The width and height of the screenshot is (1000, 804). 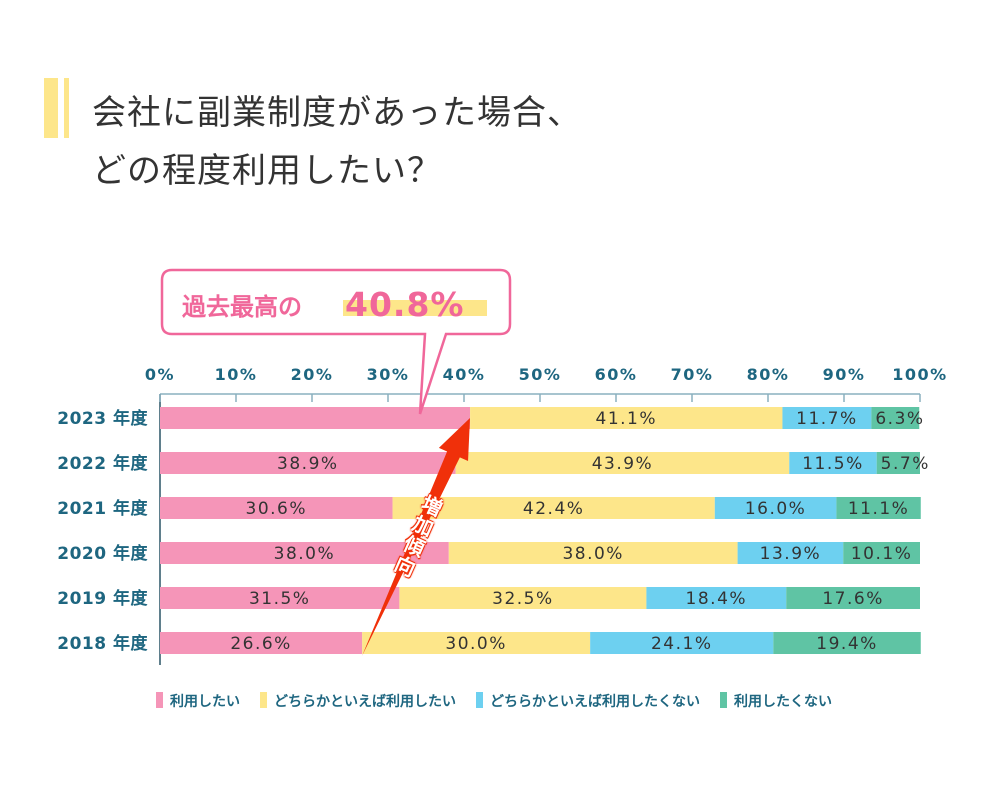 I want to click on increase-arrow, so click(x=416, y=537).